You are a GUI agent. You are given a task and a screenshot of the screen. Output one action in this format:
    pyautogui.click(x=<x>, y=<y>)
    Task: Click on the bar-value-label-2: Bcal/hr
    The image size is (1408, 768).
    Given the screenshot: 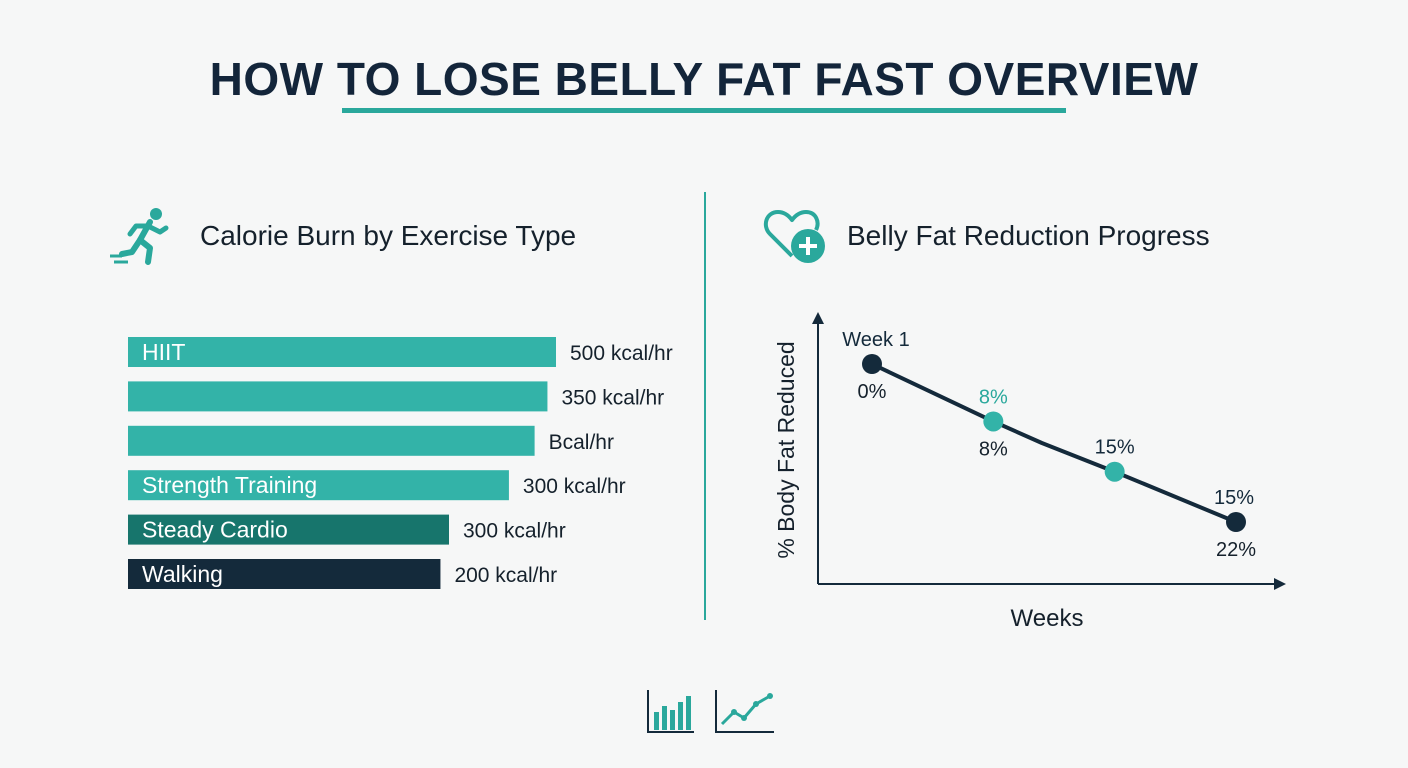 What is the action you would take?
    pyautogui.click(x=581, y=442)
    